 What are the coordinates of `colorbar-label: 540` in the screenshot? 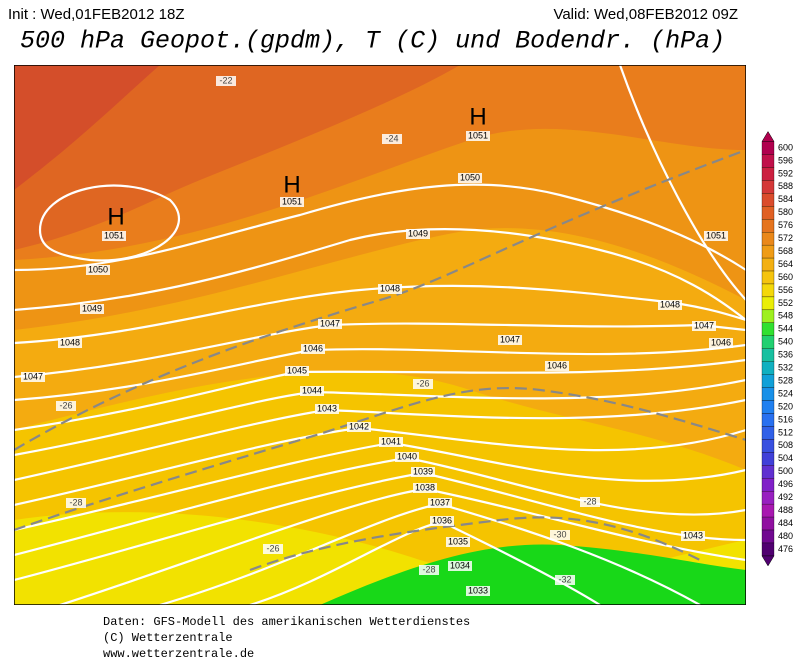 It's located at (785, 342).